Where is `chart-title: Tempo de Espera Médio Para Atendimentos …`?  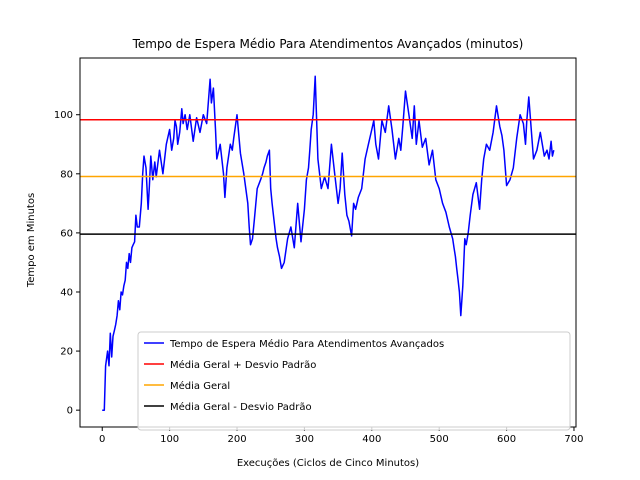
chart-title: Tempo de Espera Médio Para Atendimentos … is located at coordinates (328, 44).